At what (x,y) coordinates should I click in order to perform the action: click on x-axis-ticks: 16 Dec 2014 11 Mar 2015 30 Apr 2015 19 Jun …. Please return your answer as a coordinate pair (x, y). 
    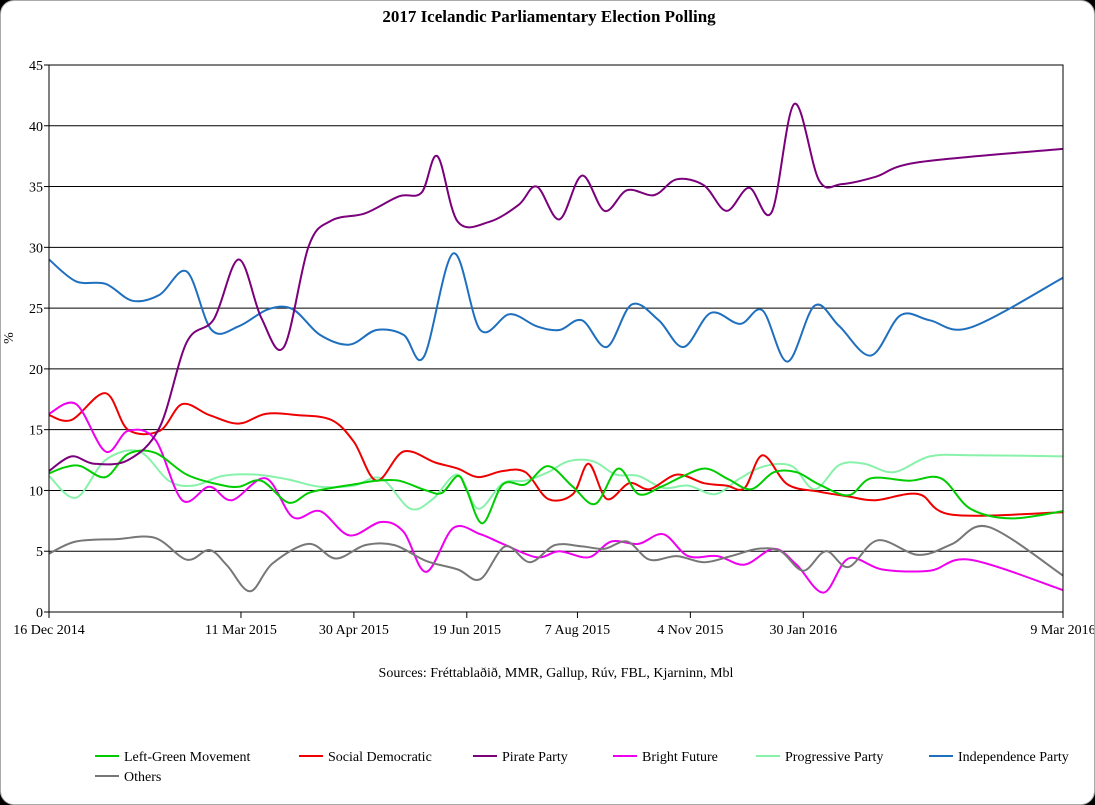
    Looking at the image, I should click on (553, 625).